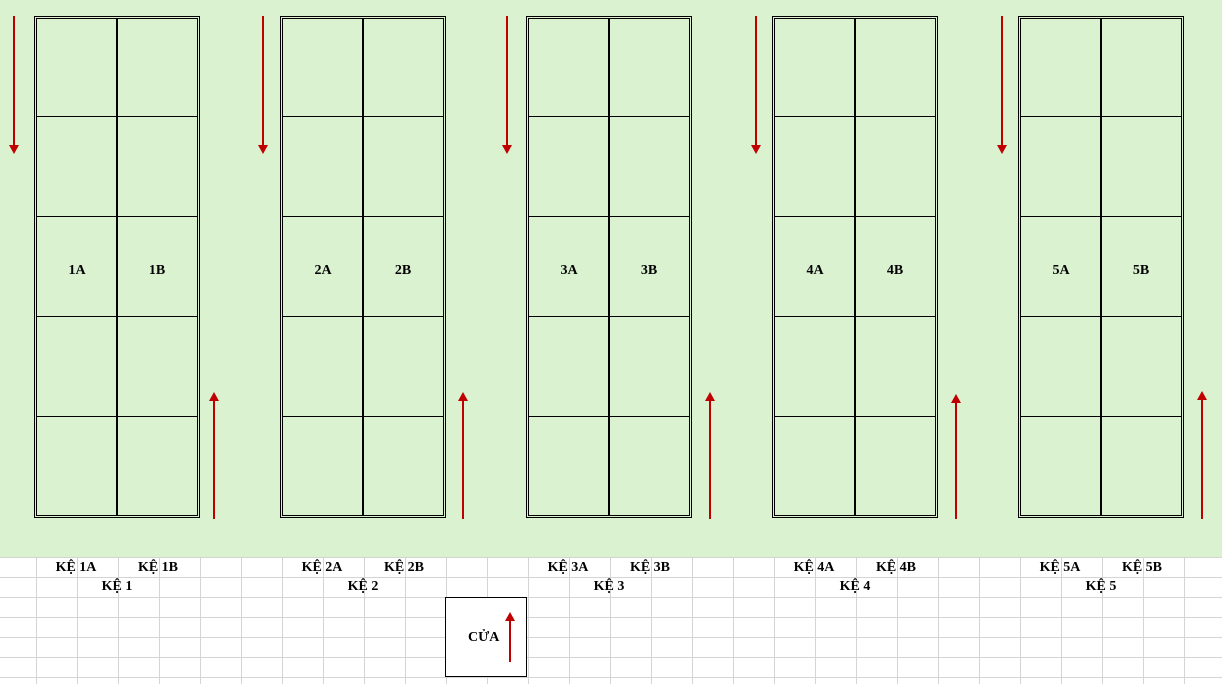 The height and width of the screenshot is (684, 1222). Describe the element at coordinates (1141, 270) in the screenshot. I see `shelf-cell-label: 5B` at that location.